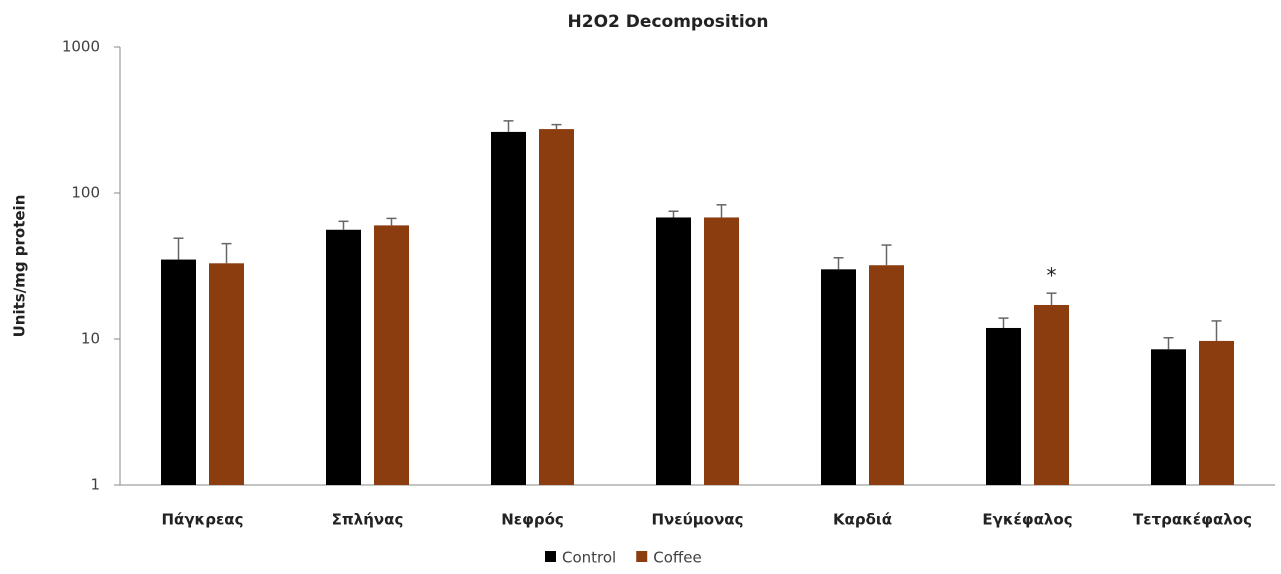 This screenshot has width=1281, height=574. I want to click on x-tick-label: Πνεύμονας, so click(697, 520).